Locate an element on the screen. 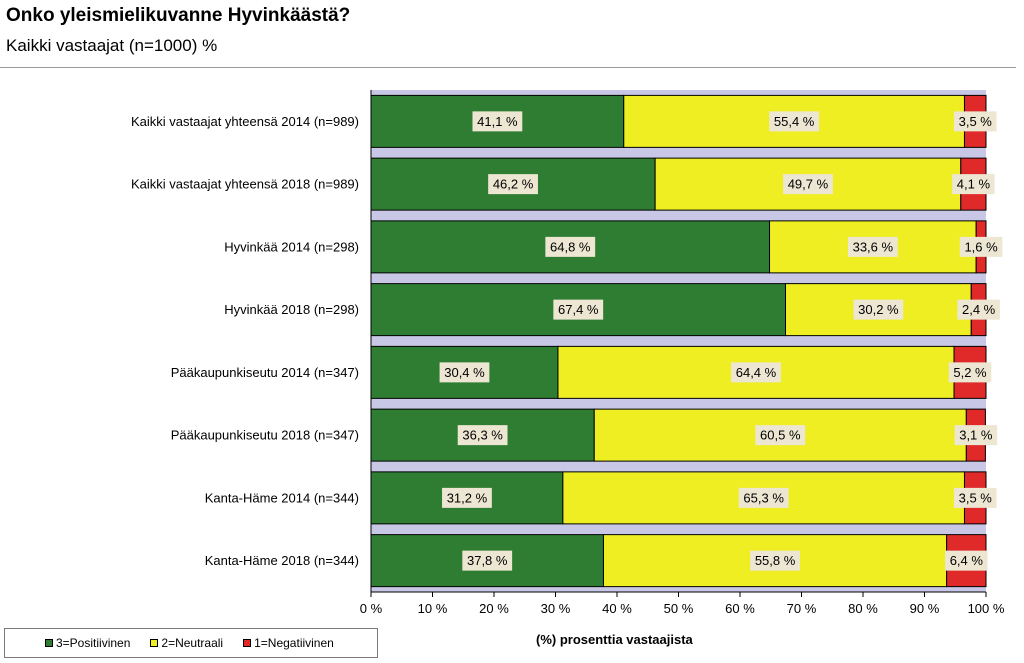 The image size is (1024, 663). data-label: 1,6 % is located at coordinates (981, 246).